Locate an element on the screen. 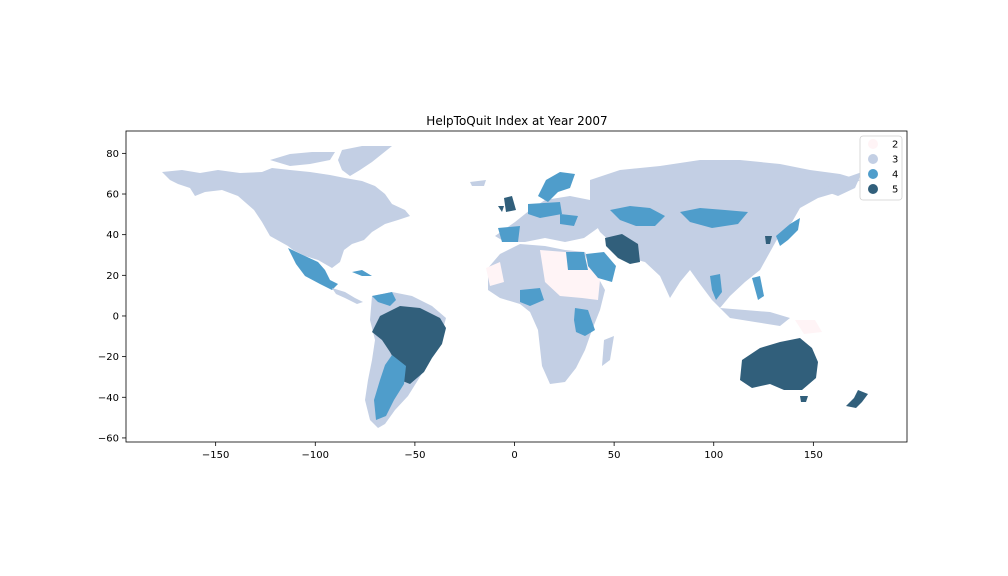  region-arctic-islands is located at coordinates (302, 159).